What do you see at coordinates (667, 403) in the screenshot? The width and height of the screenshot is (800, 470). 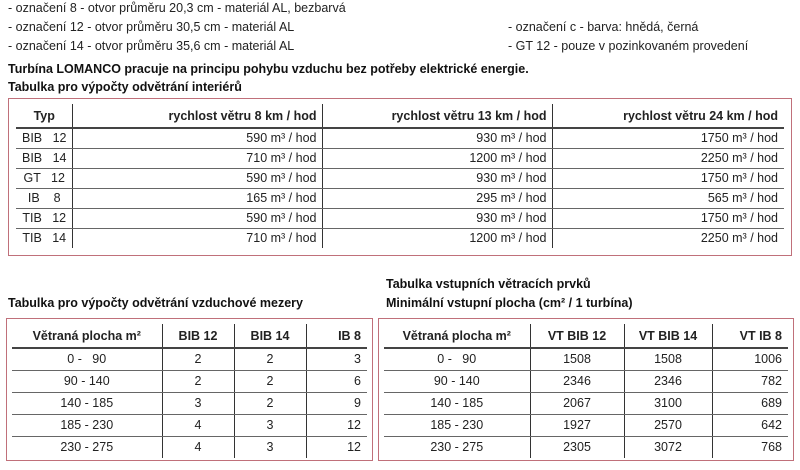 I see `table-cell: 3100` at bounding box center [667, 403].